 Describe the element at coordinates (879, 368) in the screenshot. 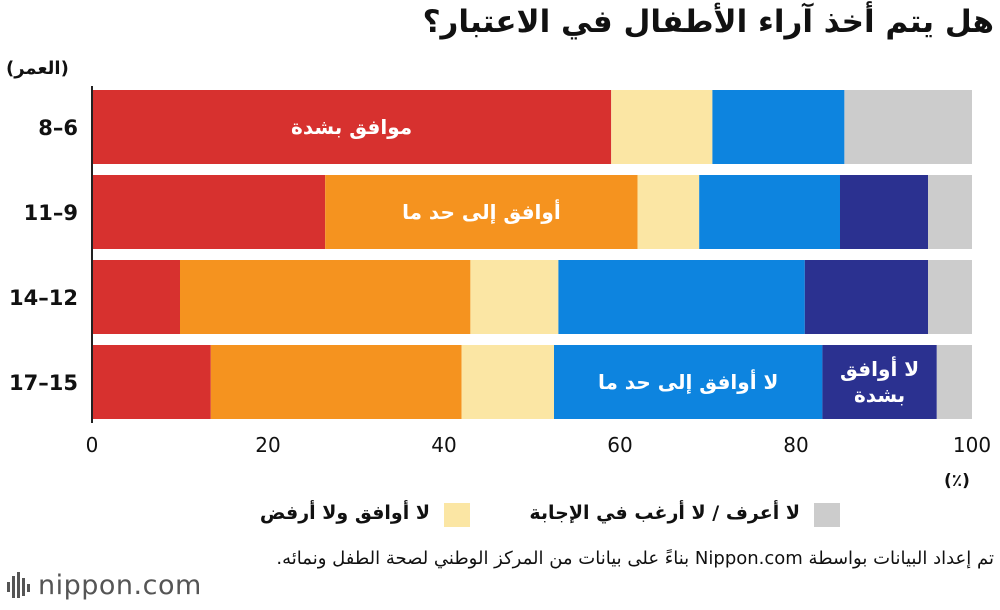

I see `bar-label-3-0: لا أوافق` at that location.